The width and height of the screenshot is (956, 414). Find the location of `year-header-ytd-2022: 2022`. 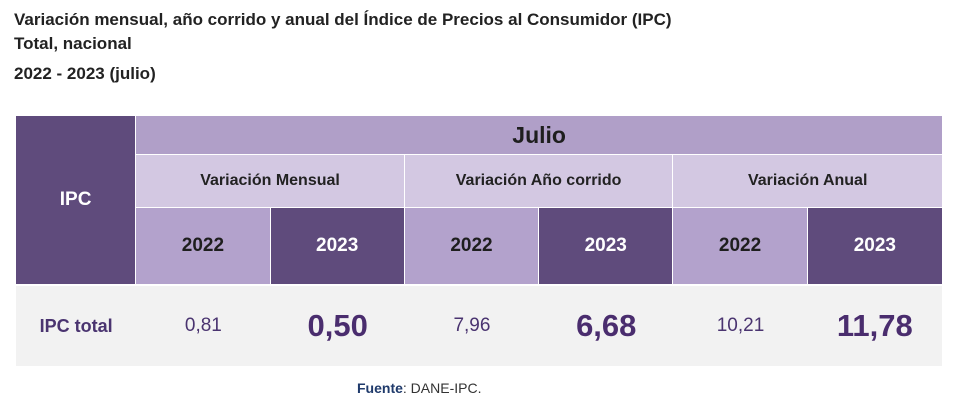

year-header-ytd-2022: 2022 is located at coordinates (472, 246).